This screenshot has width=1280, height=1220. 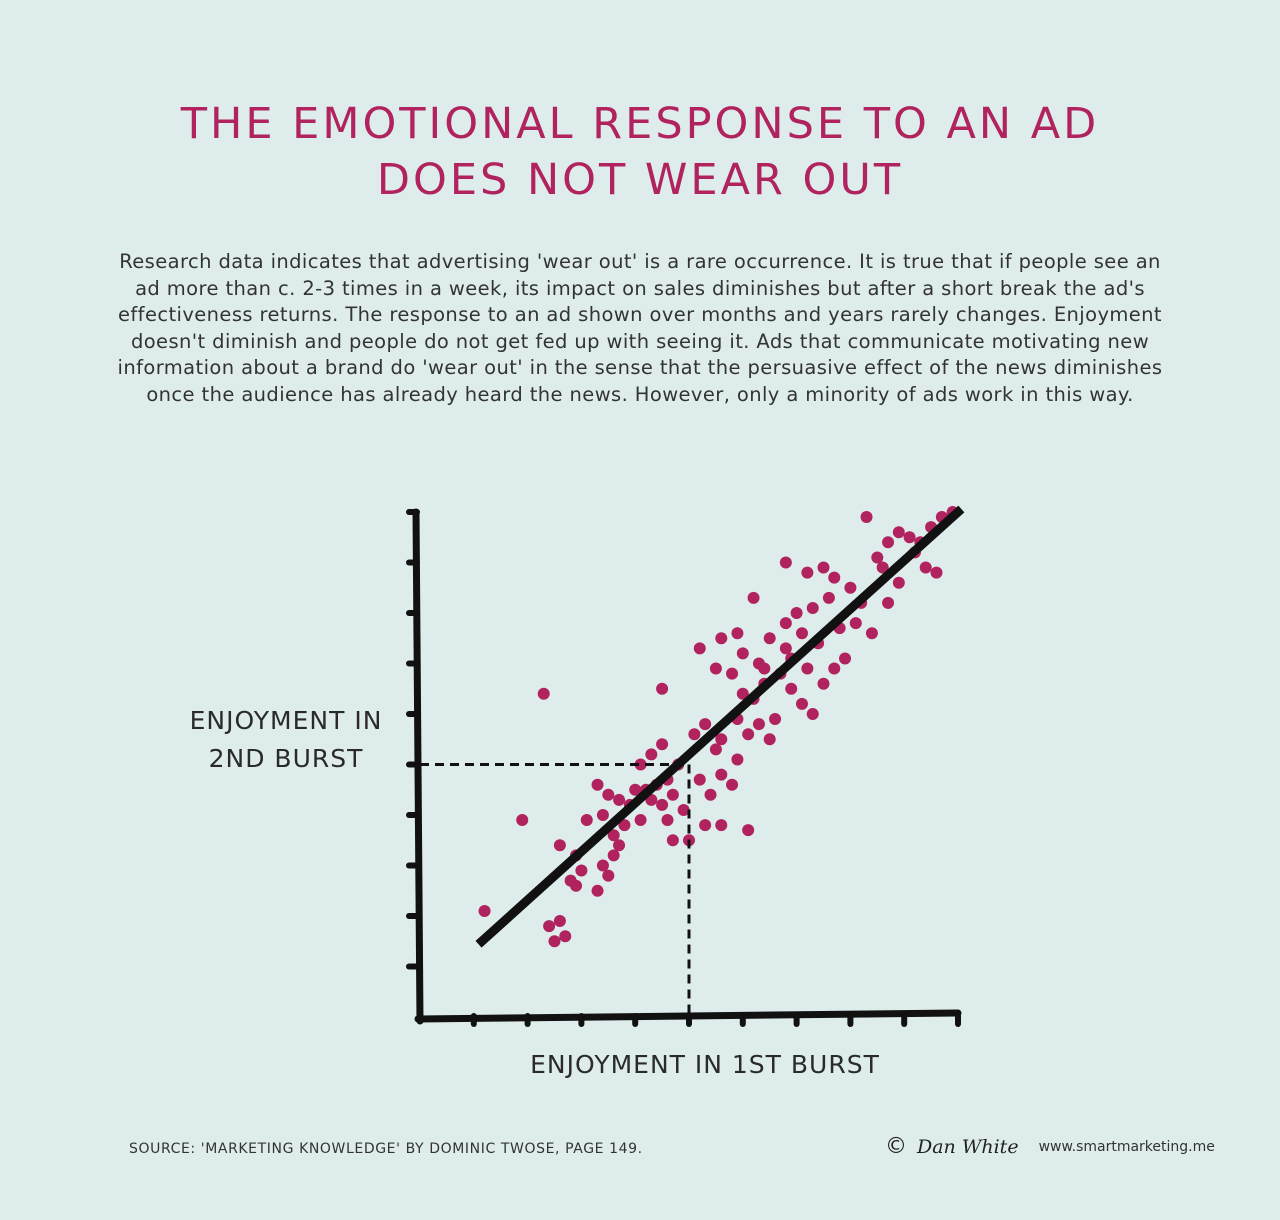 I want to click on x-axis-label: ENJOYMENT IN 1ST BURST, so click(x=705, y=1064).